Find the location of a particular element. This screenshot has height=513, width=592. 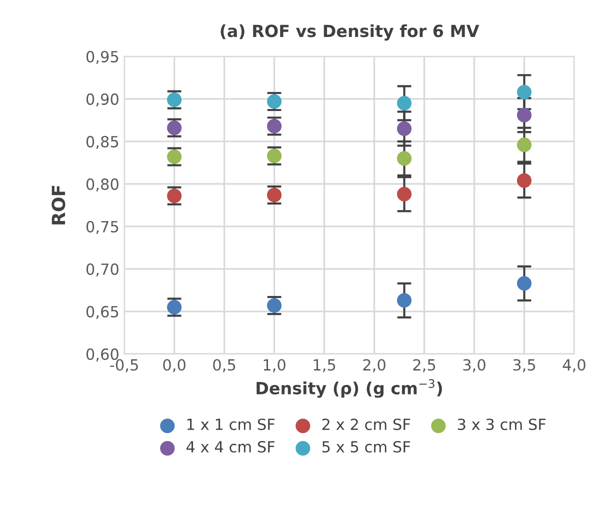

x-tick-label: 2,0 is located at coordinates (374, 365).